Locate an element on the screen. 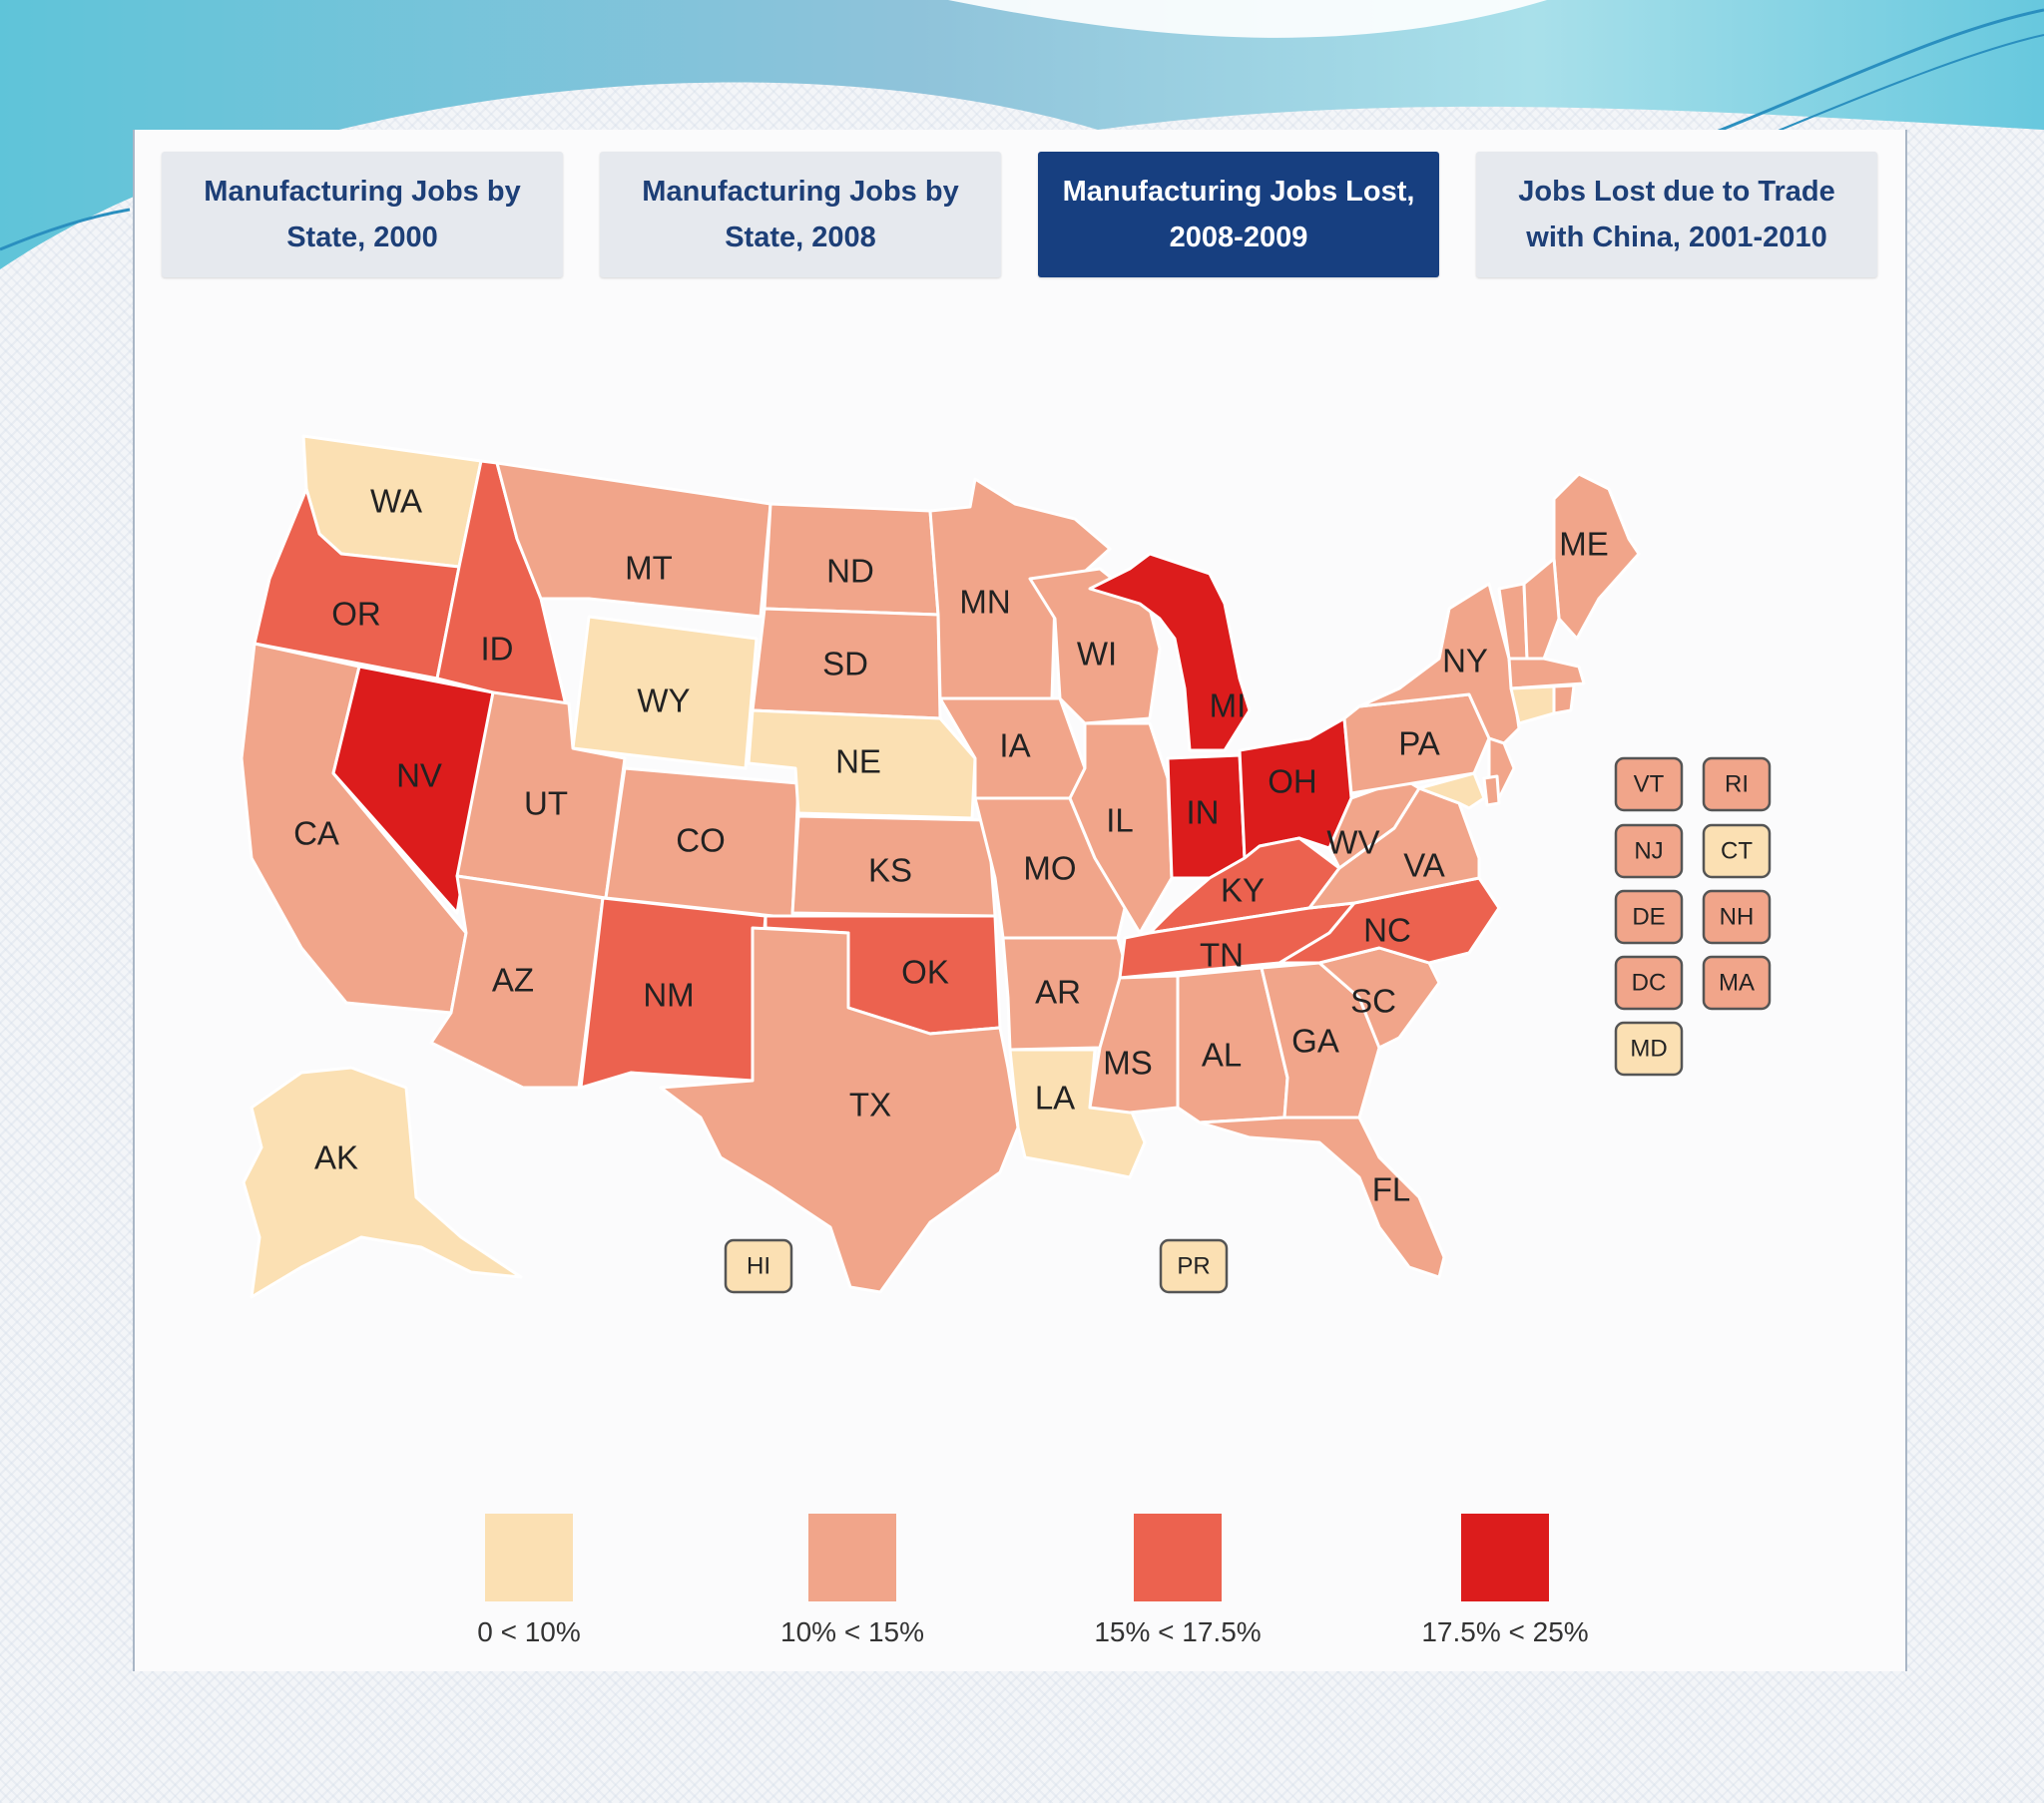 This screenshot has width=2044, height=1803. tab-manufacturing-jobs-2000: Manufacturing Jobs by State, 2000 is located at coordinates (362, 214).